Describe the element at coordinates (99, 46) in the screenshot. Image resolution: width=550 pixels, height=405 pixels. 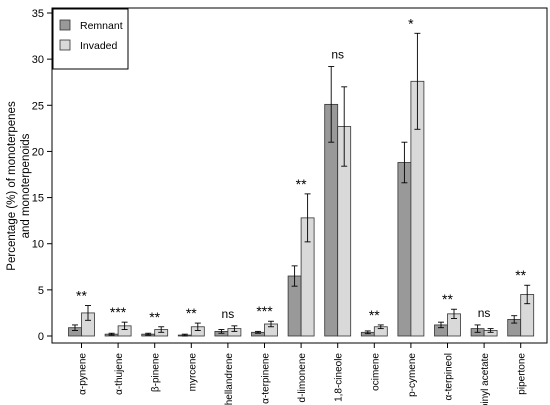
I see `legend-label: Invaded` at that location.